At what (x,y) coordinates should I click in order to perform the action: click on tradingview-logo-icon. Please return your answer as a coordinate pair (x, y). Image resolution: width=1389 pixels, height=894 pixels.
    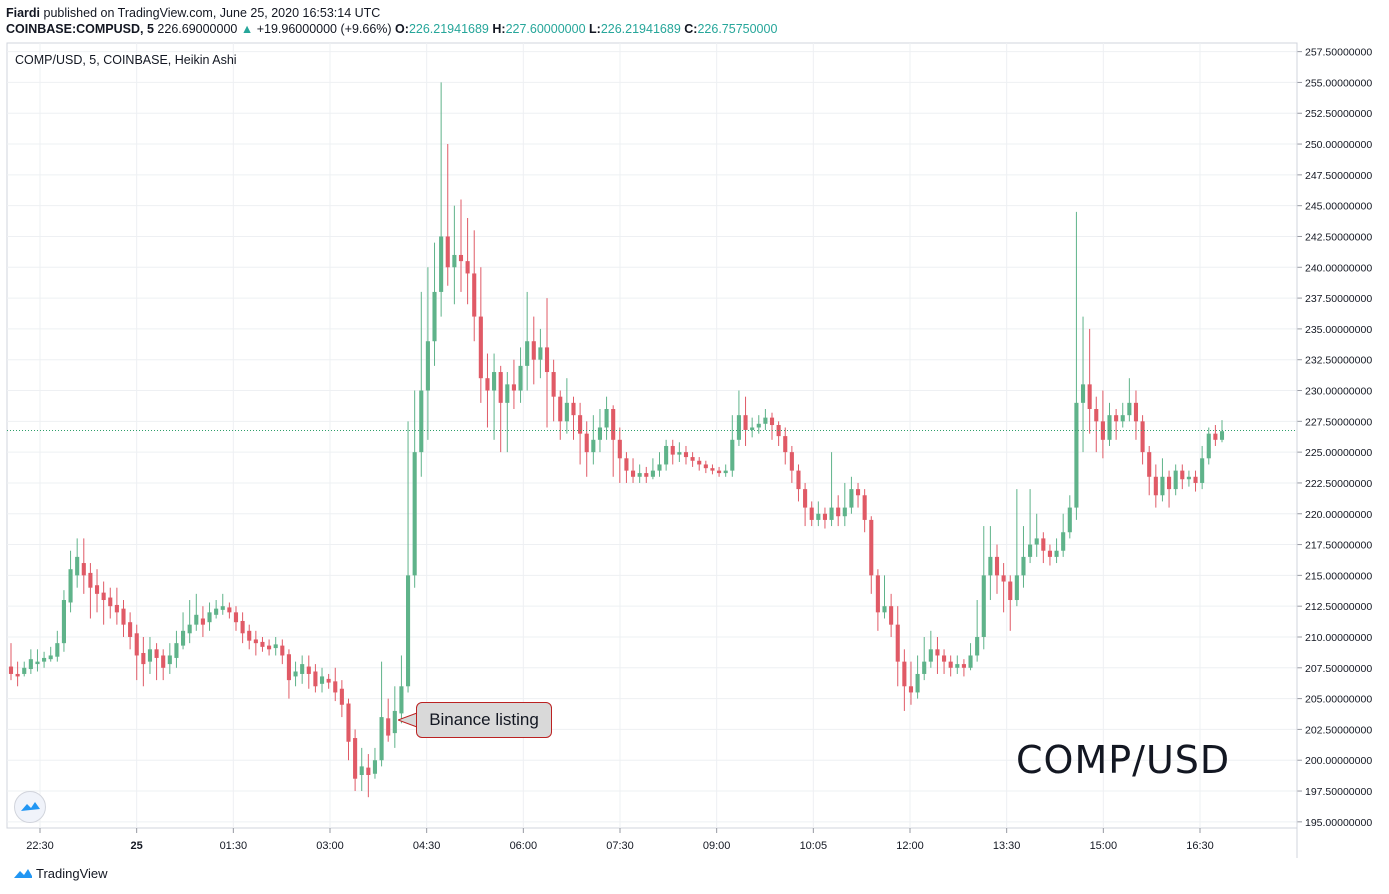
    Looking at the image, I should click on (30, 807).